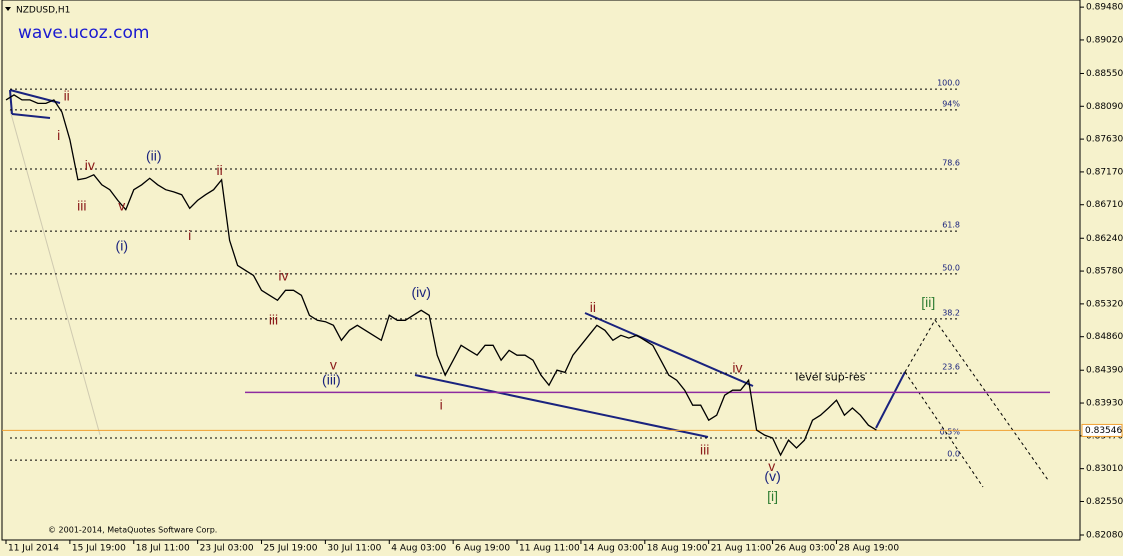 Image resolution: width=1123 pixels, height=556 pixels. I want to click on y-tick-label: 0.83930, so click(1104, 404).